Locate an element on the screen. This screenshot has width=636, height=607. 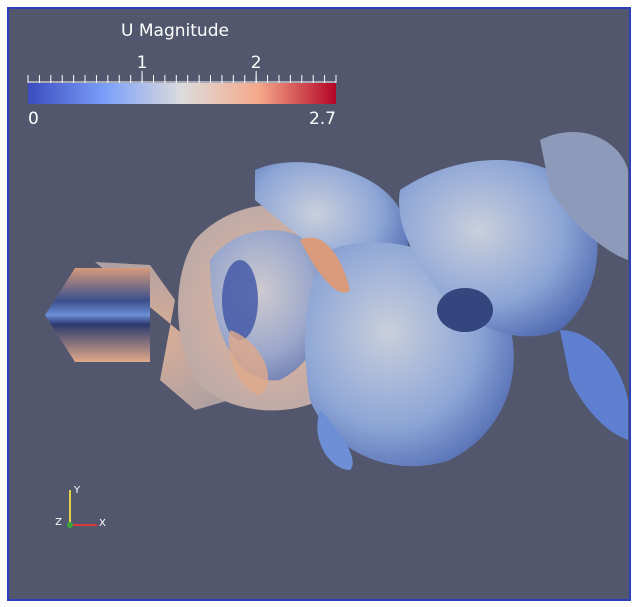
colorbar-min-label: 0 is located at coordinates (33, 119).